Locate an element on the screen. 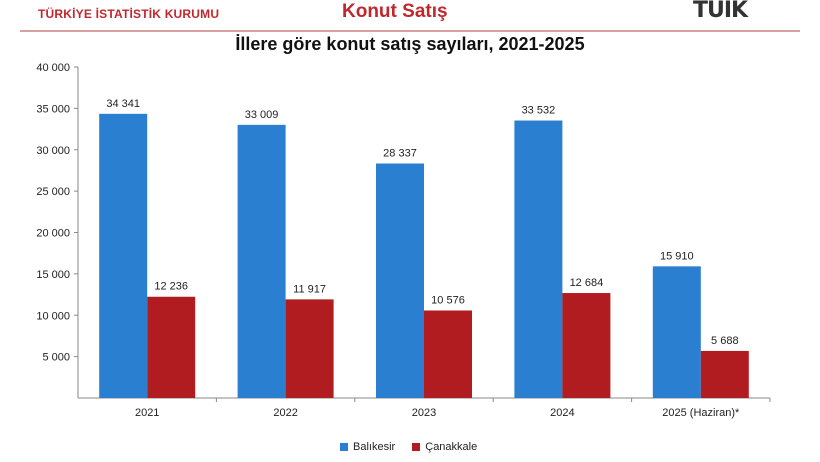 The height and width of the screenshot is (462, 820). x-tick-label: 2022 is located at coordinates (285, 413).